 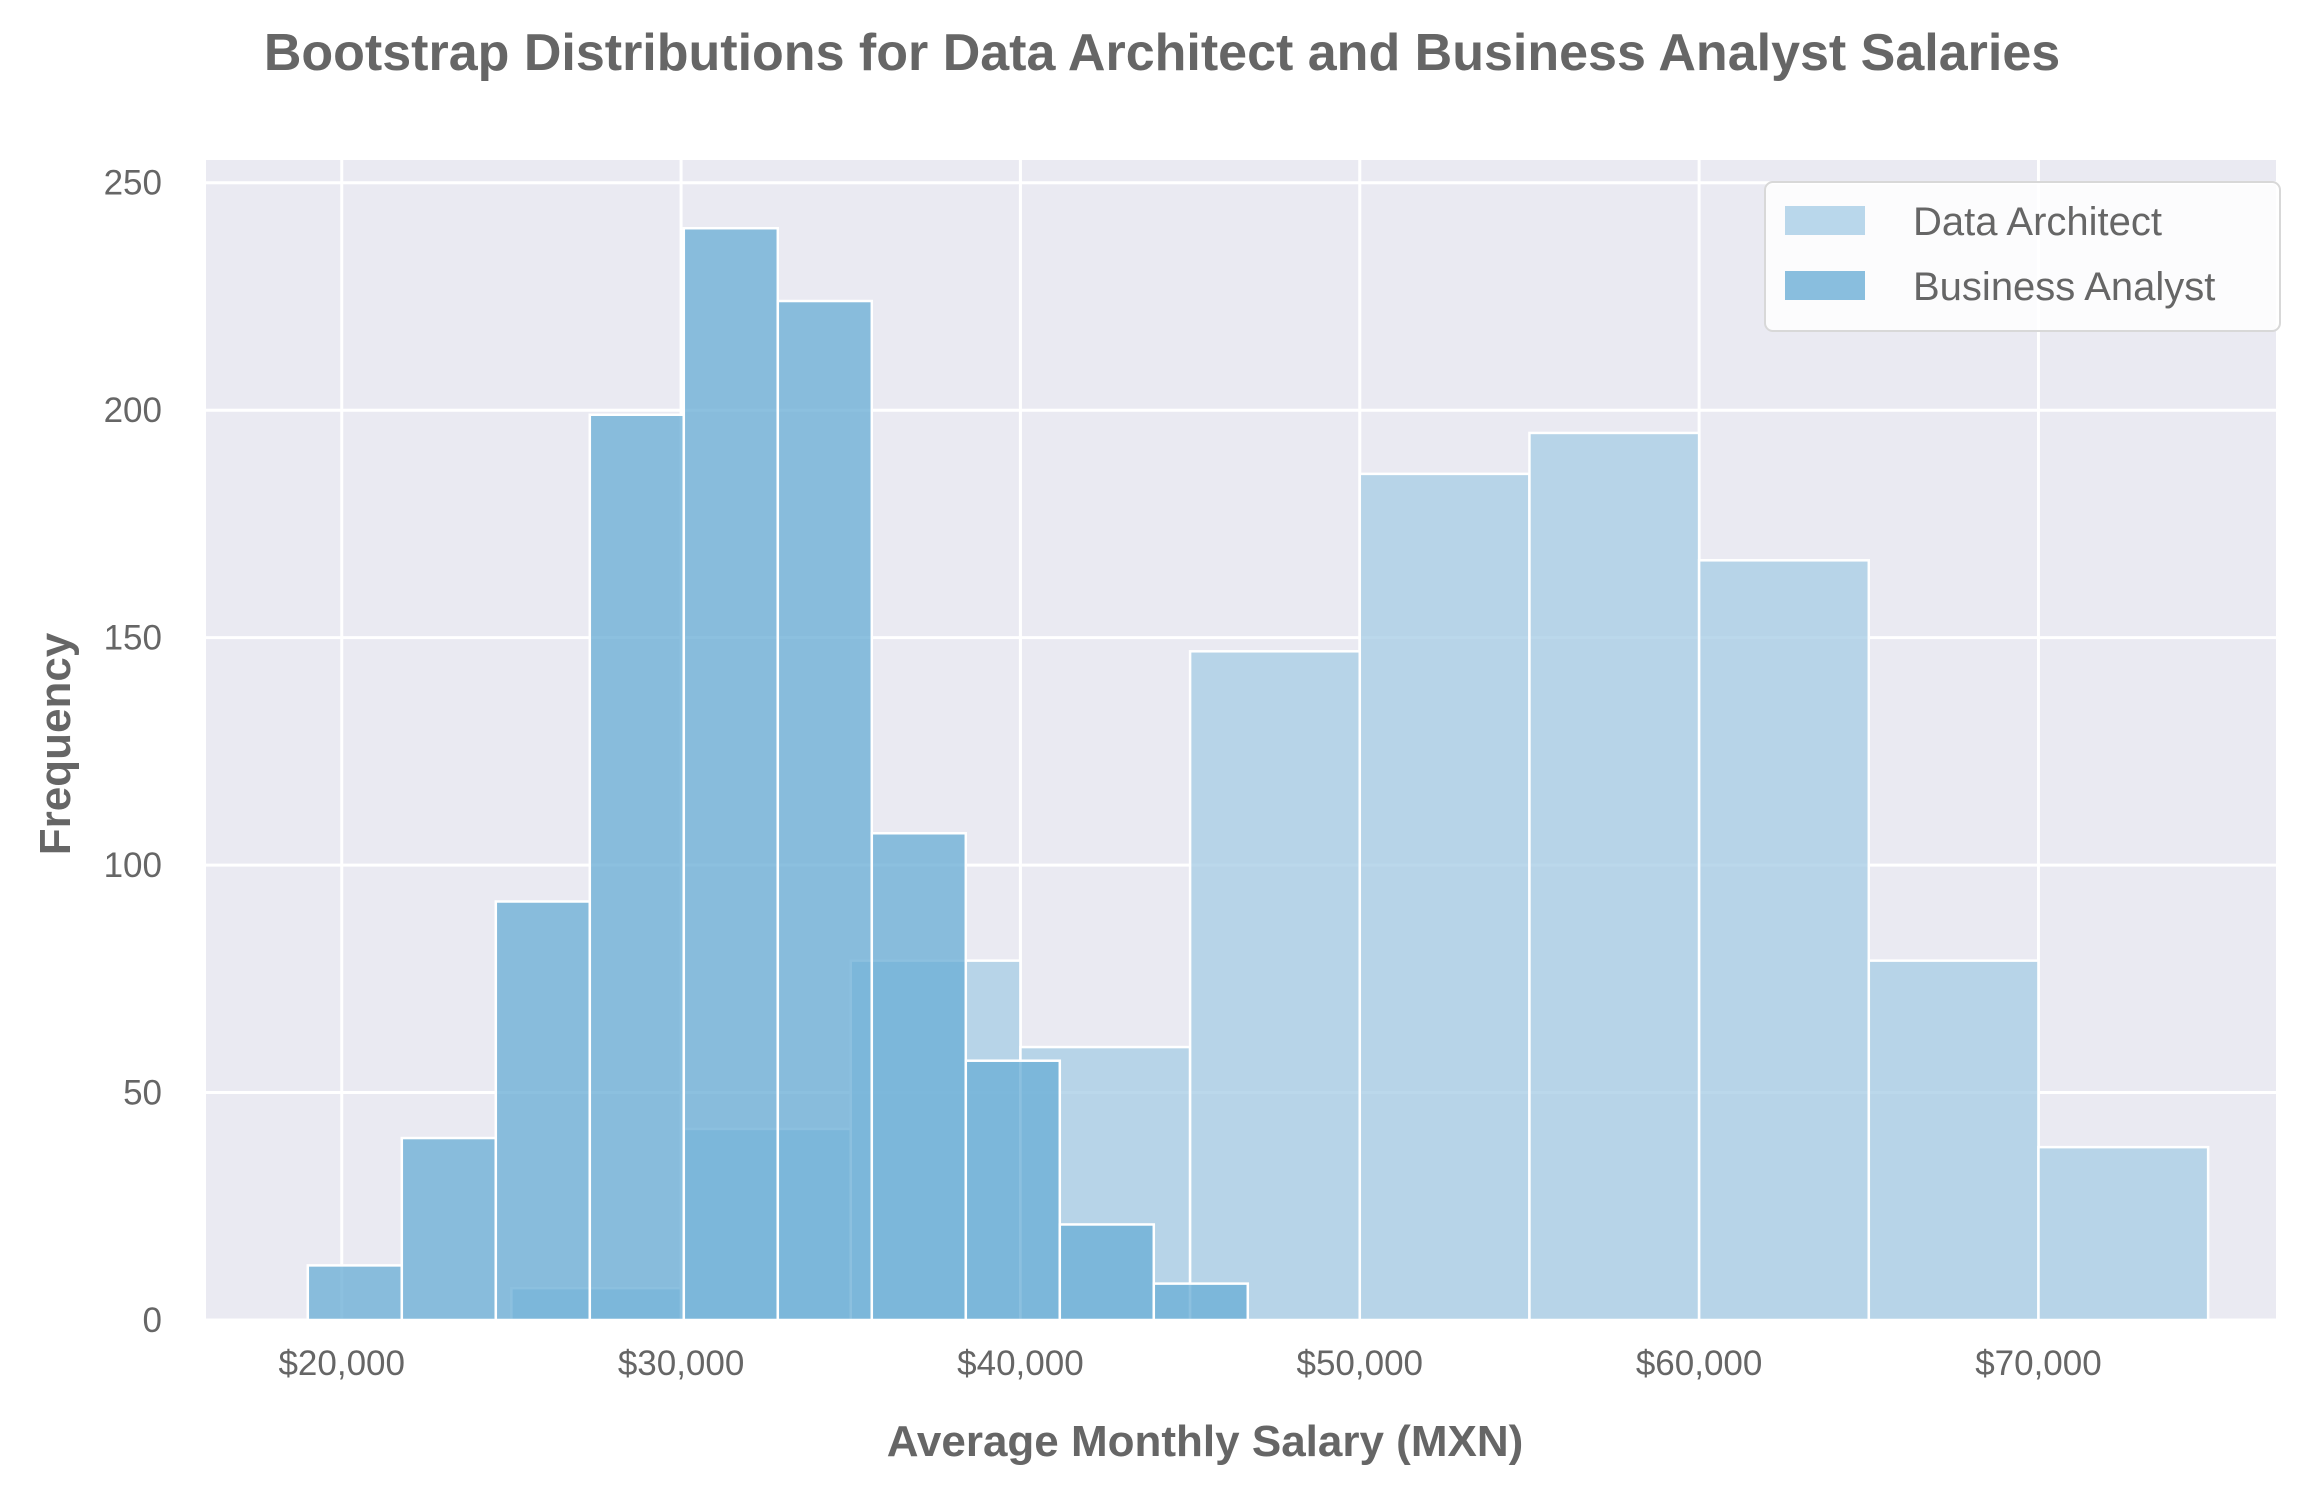 What do you see at coordinates (133, 410) in the screenshot?
I see `y-tick-label: 200` at bounding box center [133, 410].